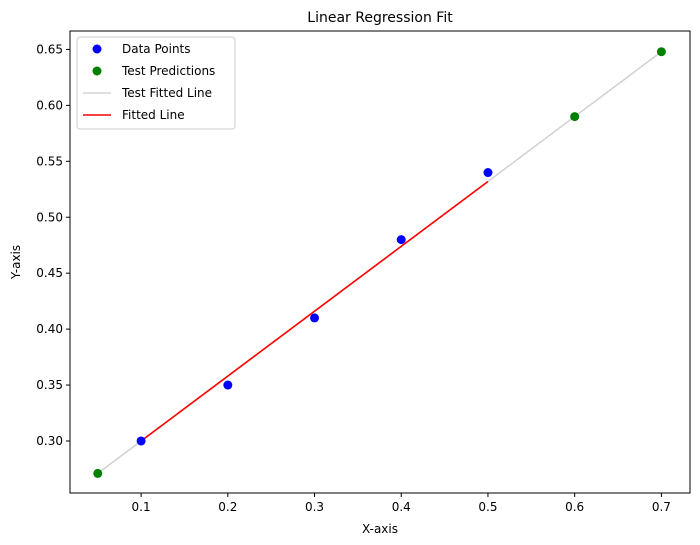  What do you see at coordinates (49, 49) in the screenshot?
I see `y-tick-label: 0.65` at bounding box center [49, 49].